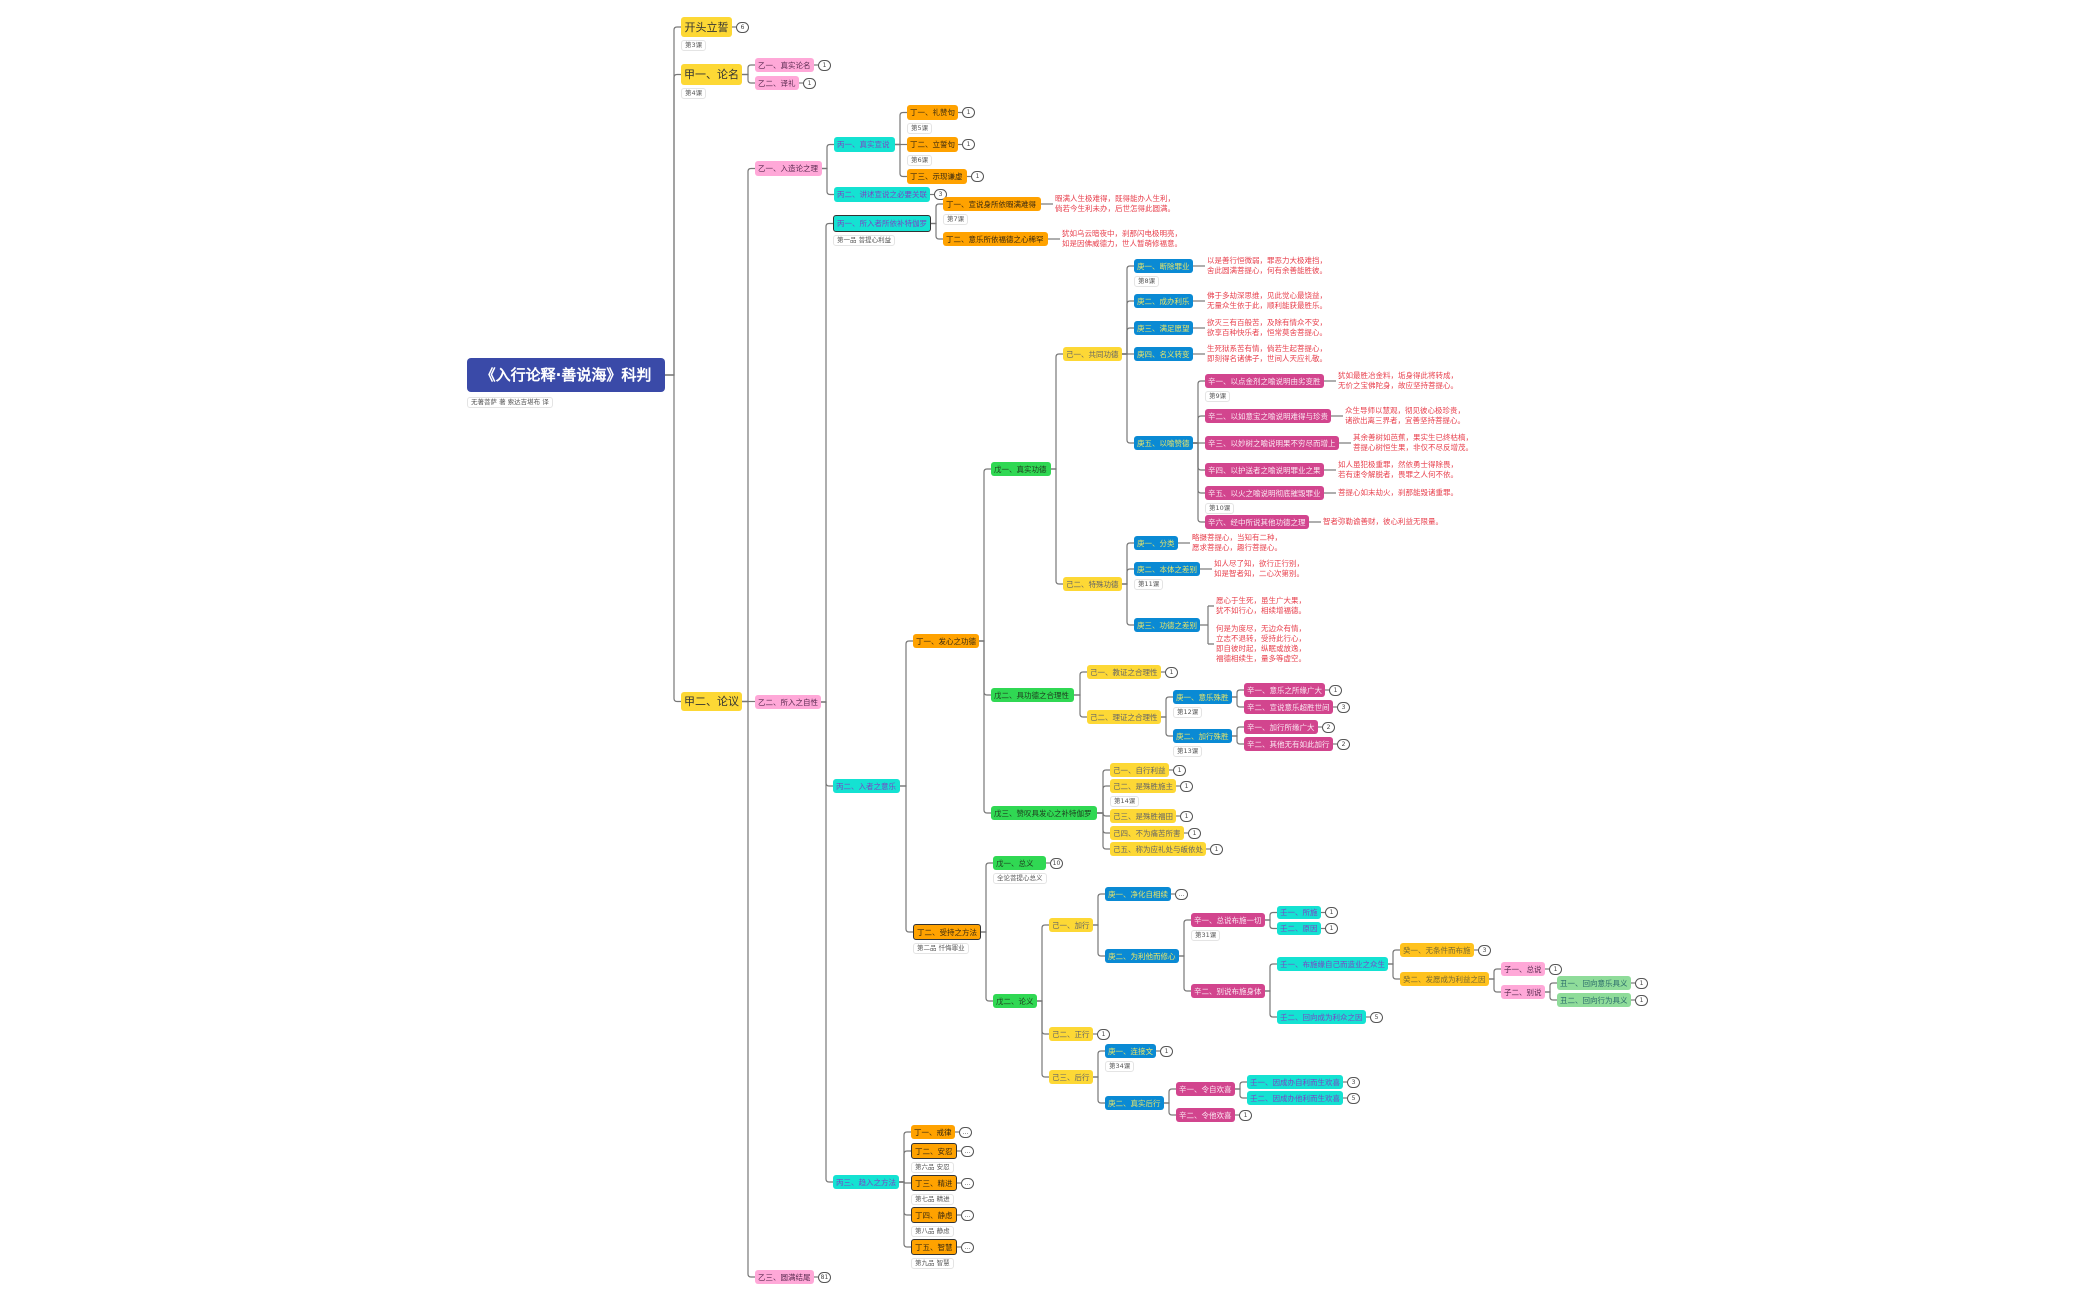 Image resolution: width=2100 pixels, height=1300 pixels. Describe the element at coordinates (932, 144) in the screenshot. I see `topic-d2: 丁二、立誓句` at that location.